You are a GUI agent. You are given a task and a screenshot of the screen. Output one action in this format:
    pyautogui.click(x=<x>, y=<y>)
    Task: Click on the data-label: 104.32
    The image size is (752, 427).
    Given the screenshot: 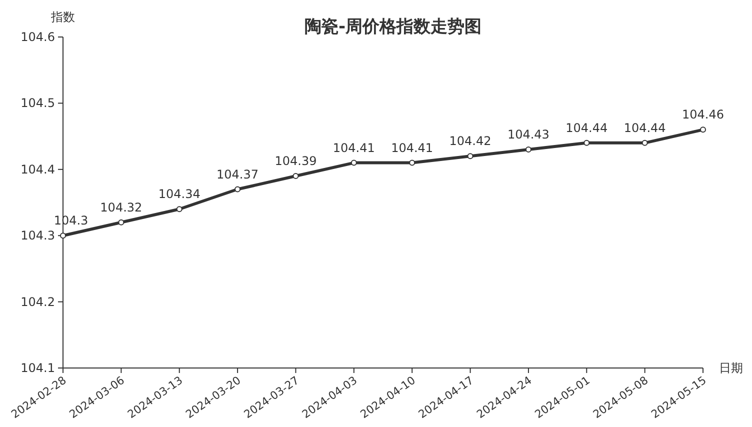 What is the action you would take?
    pyautogui.click(x=121, y=207)
    